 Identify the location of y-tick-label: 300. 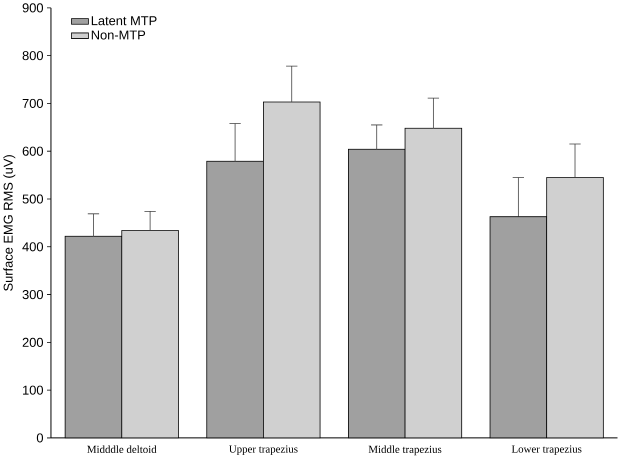
(33, 295).